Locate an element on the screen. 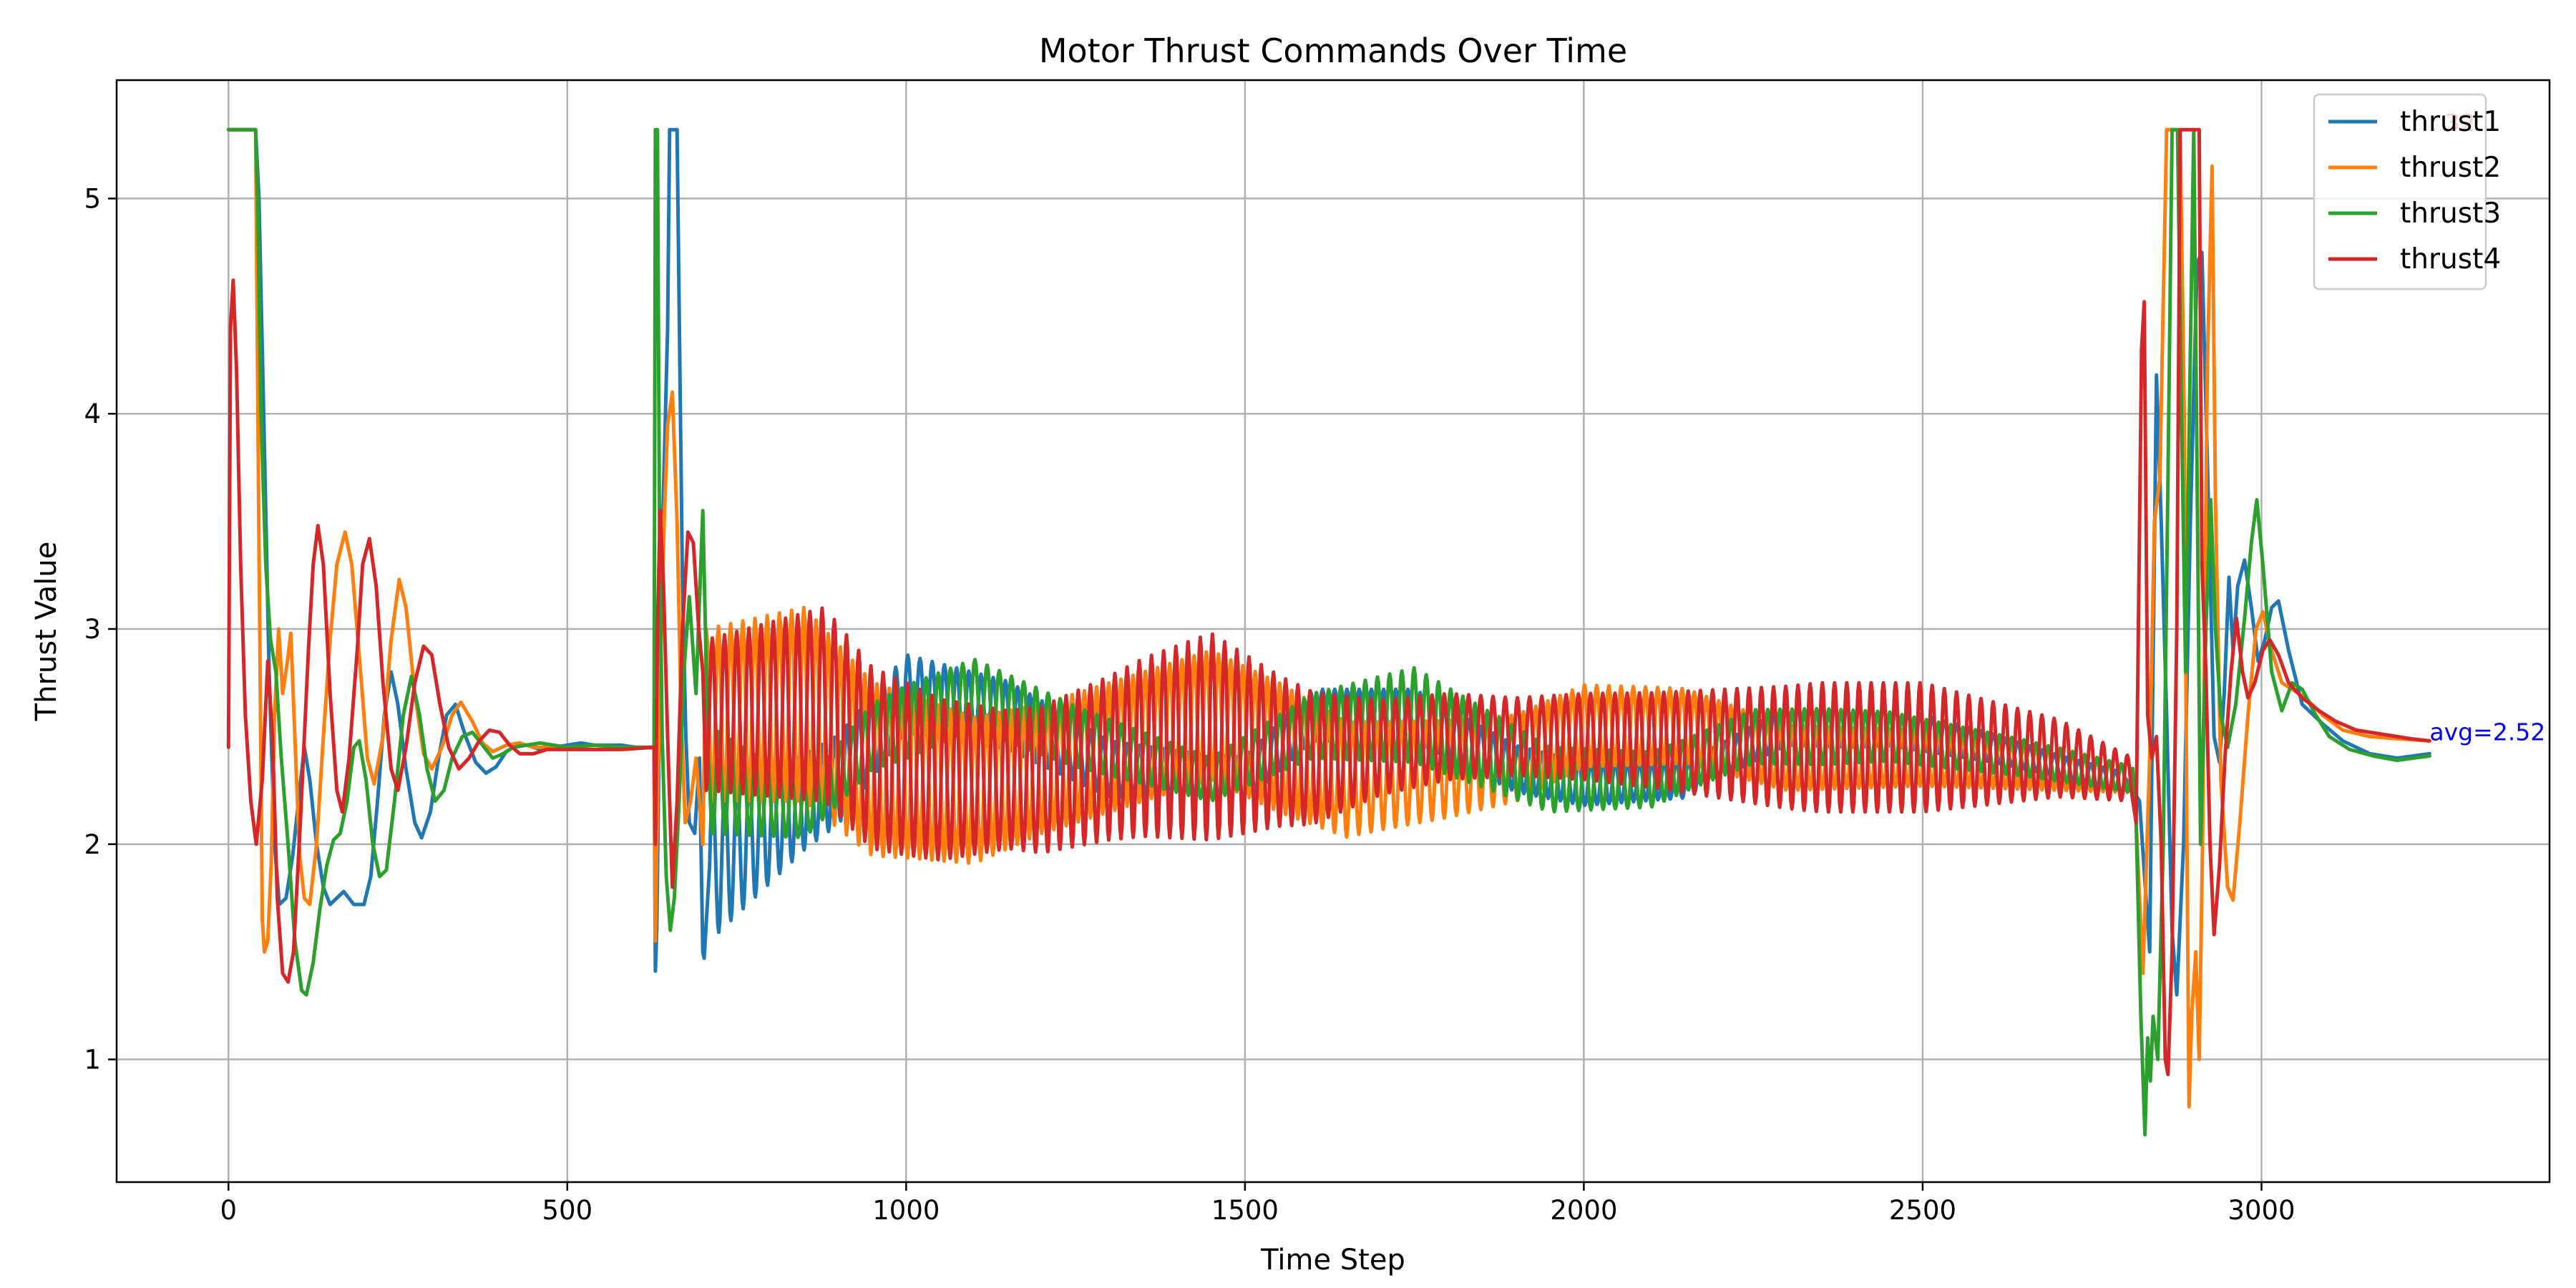 This screenshot has width=2576, height=1288. legend-label: thrust3 is located at coordinates (2450, 213).